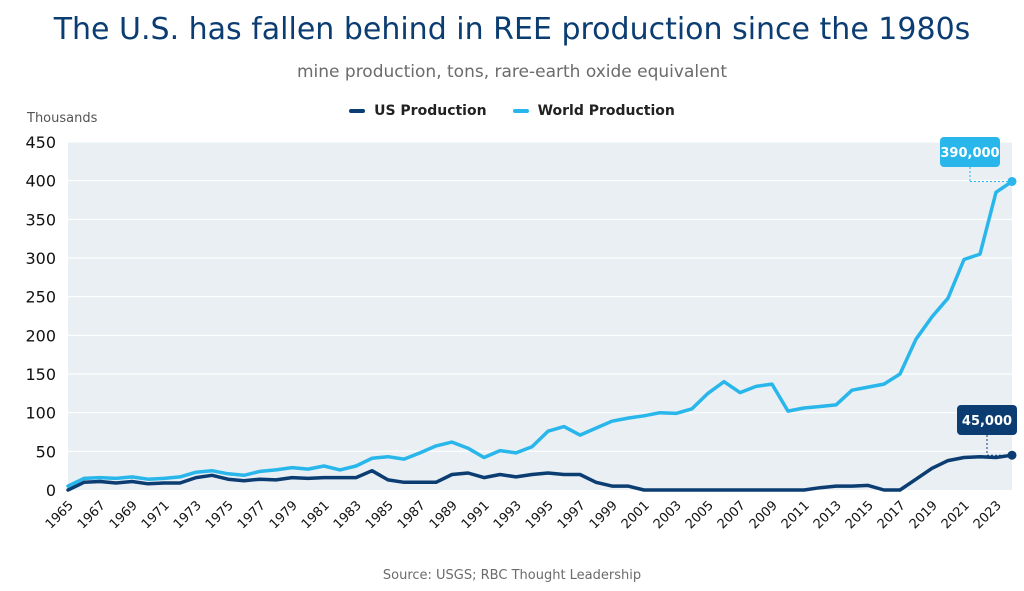 The image size is (1024, 591). Describe the element at coordinates (46, 451) in the screenshot. I see `y-tick-label: 50` at that location.